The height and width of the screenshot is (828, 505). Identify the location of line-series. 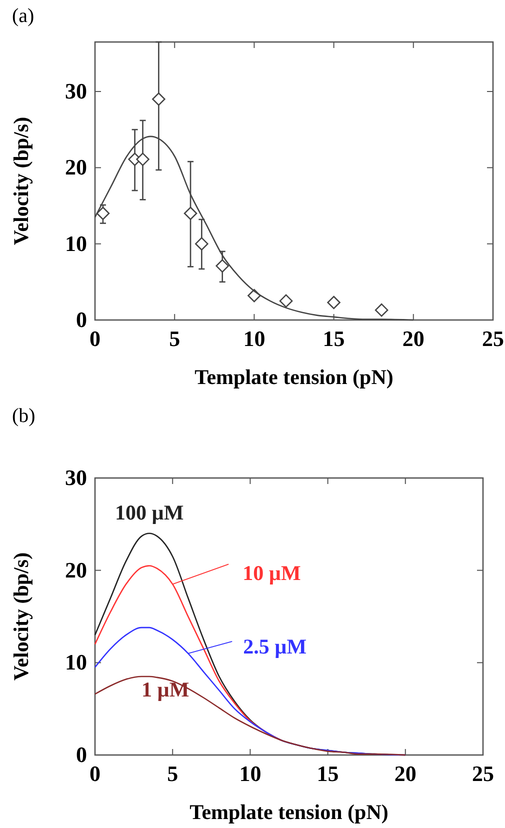
(250, 716).